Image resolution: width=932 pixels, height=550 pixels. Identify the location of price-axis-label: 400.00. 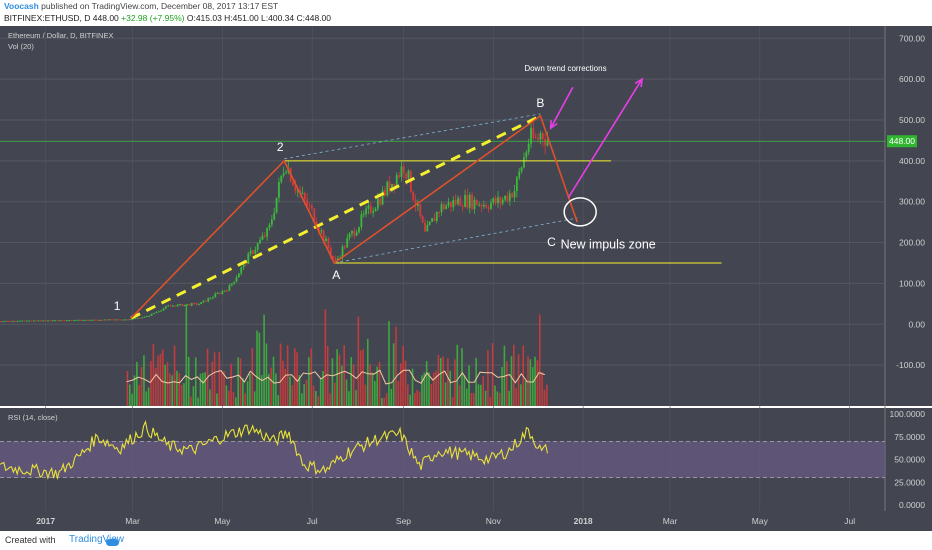
(912, 161).